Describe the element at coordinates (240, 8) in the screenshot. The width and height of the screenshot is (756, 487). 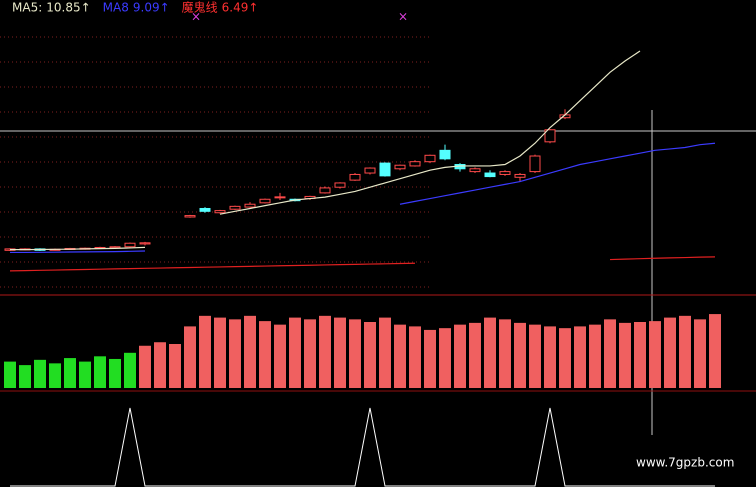
I see `legend-value: 6.49↑` at that location.